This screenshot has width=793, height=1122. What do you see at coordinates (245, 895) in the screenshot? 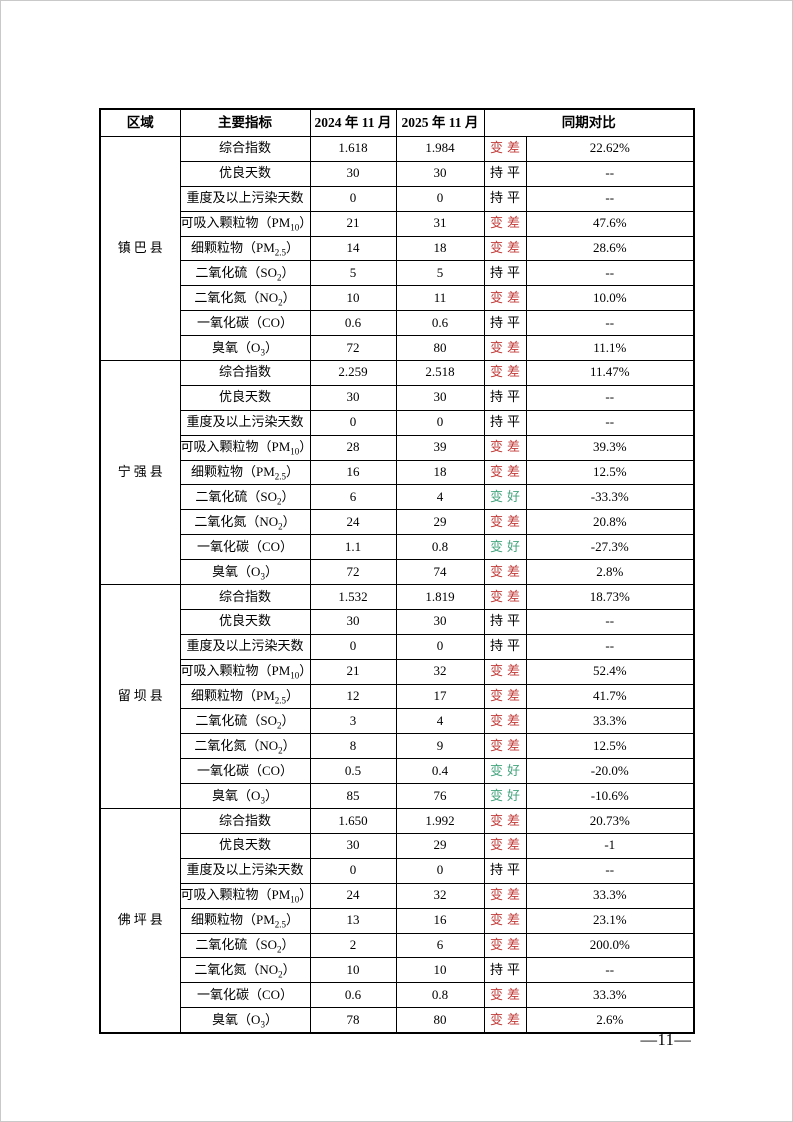
I see `indicator-label: 可吸入颗粒物（PM10）` at bounding box center [245, 895].